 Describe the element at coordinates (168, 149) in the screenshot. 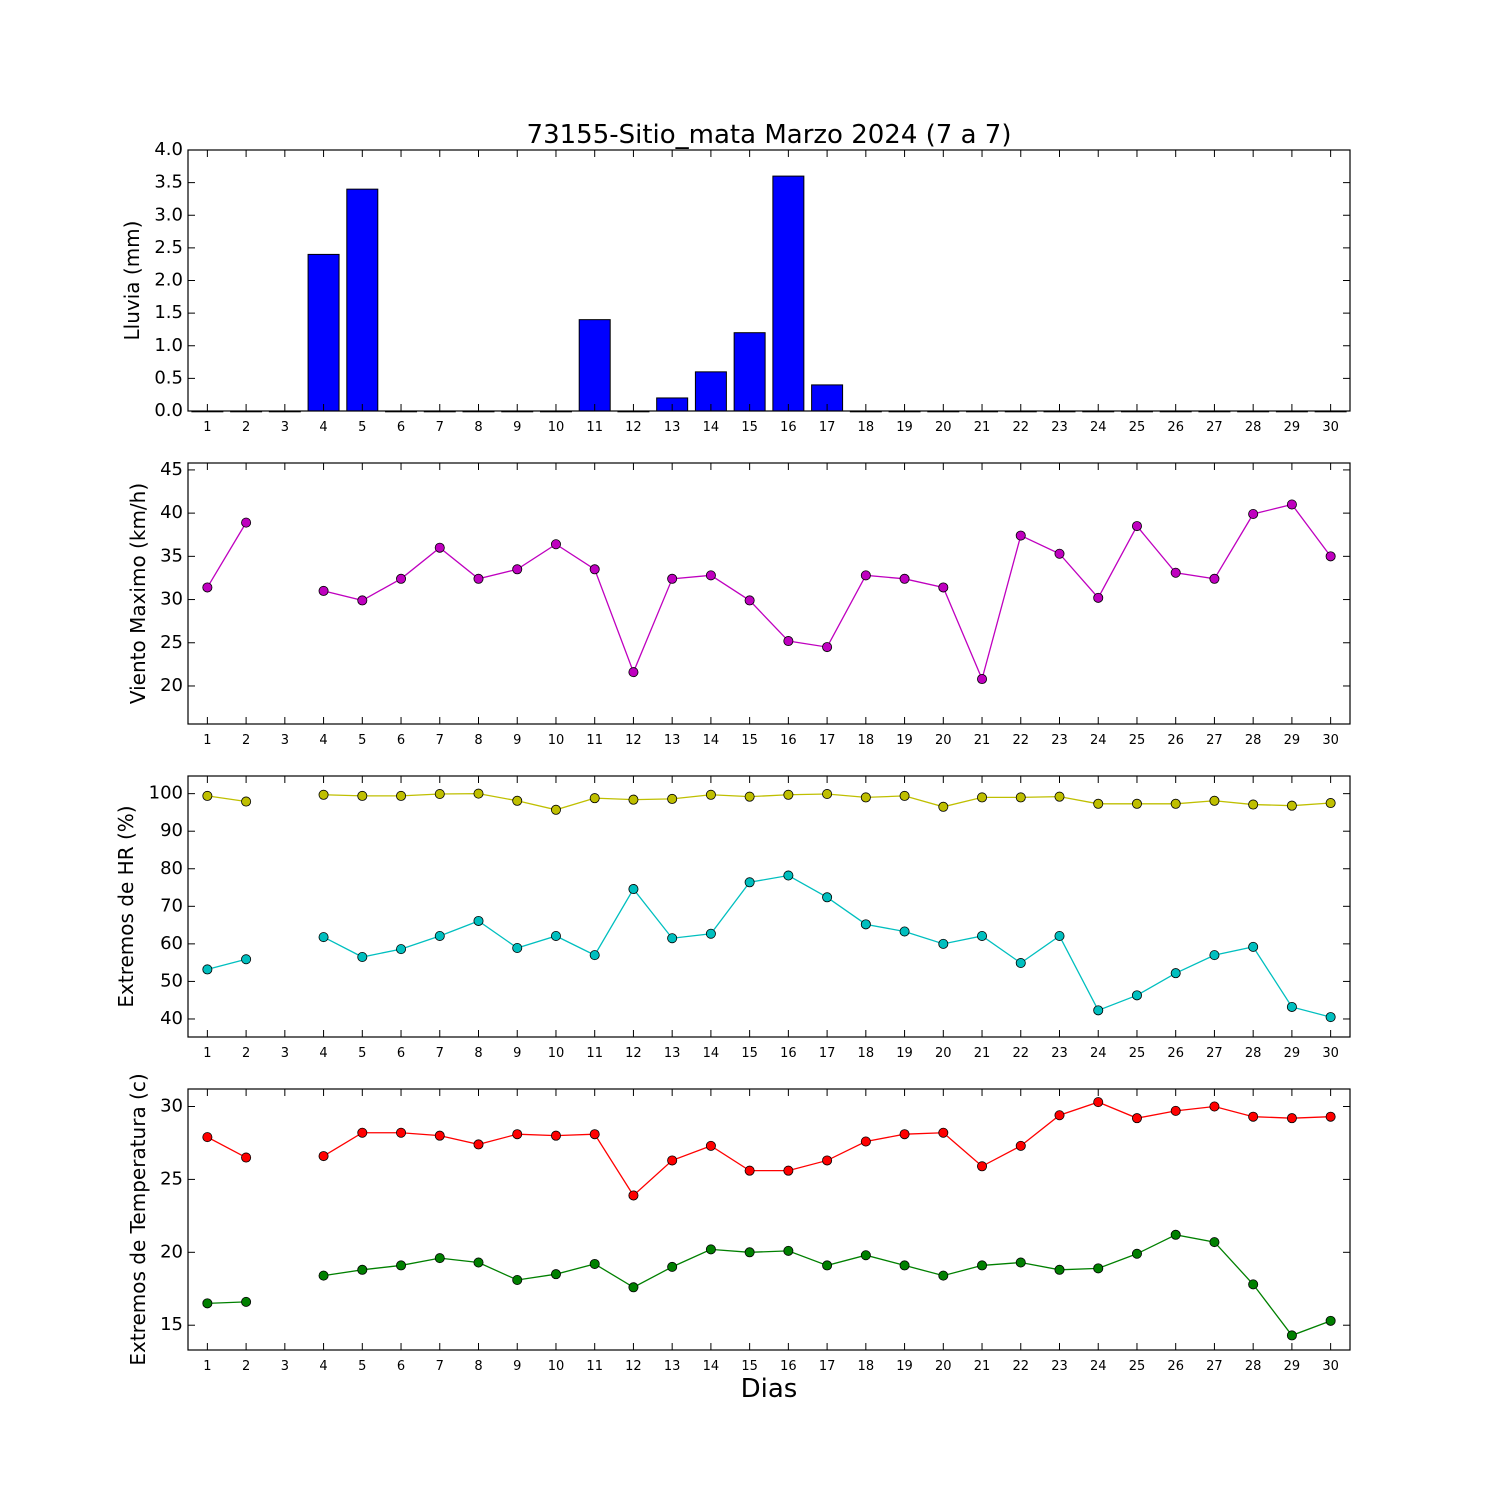

I see `ytick-label: 4.0` at that location.